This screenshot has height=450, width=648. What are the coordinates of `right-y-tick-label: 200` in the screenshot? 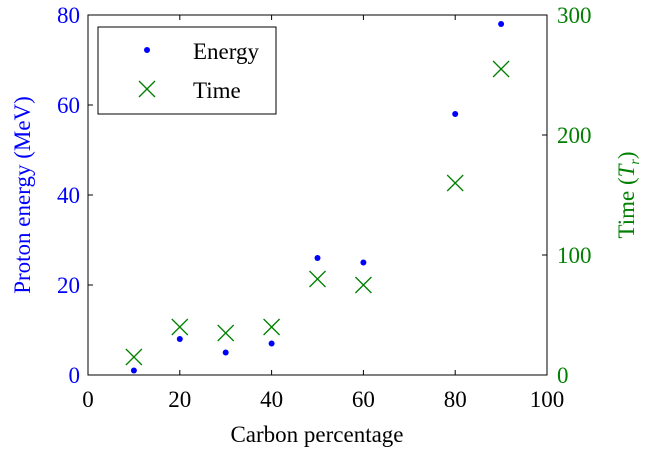 It's located at (574, 135).